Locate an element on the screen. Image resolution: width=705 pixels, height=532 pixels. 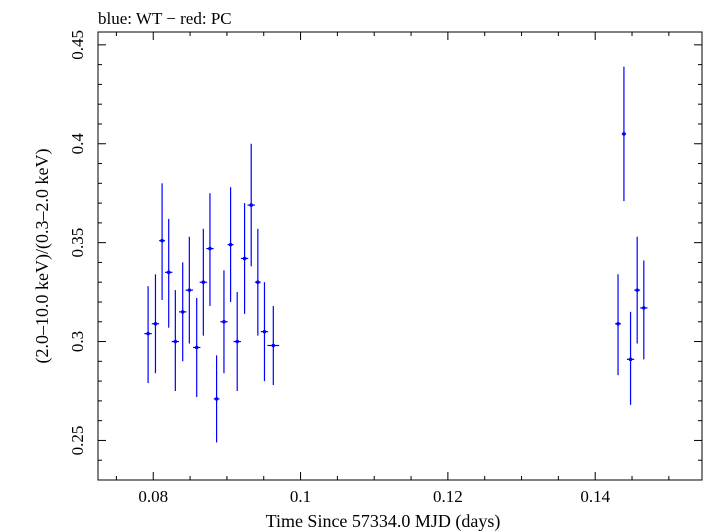
x-tick-label: 0.14 is located at coordinates (595, 496).